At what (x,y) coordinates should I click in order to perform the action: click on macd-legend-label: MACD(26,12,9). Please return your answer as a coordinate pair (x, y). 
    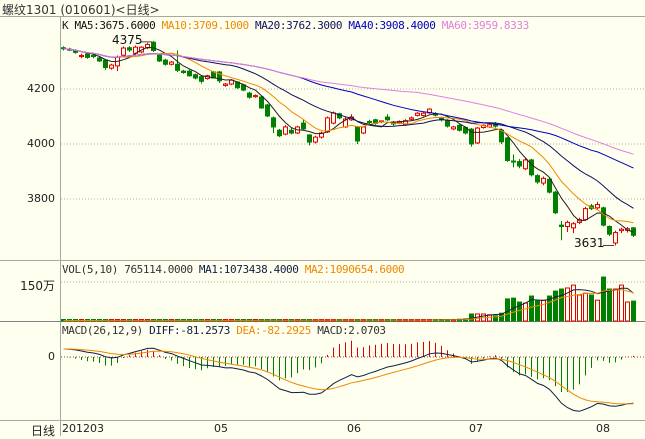
    Looking at the image, I should click on (102, 330).